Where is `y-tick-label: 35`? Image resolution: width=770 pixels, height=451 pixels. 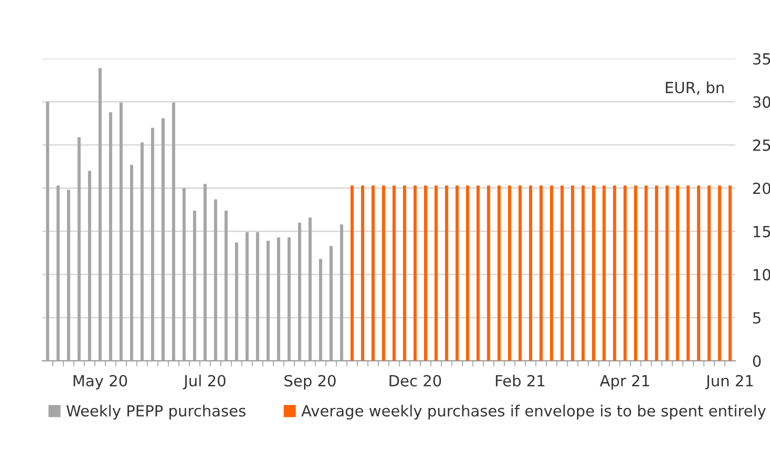 y-tick-label: 35 is located at coordinates (761, 59).